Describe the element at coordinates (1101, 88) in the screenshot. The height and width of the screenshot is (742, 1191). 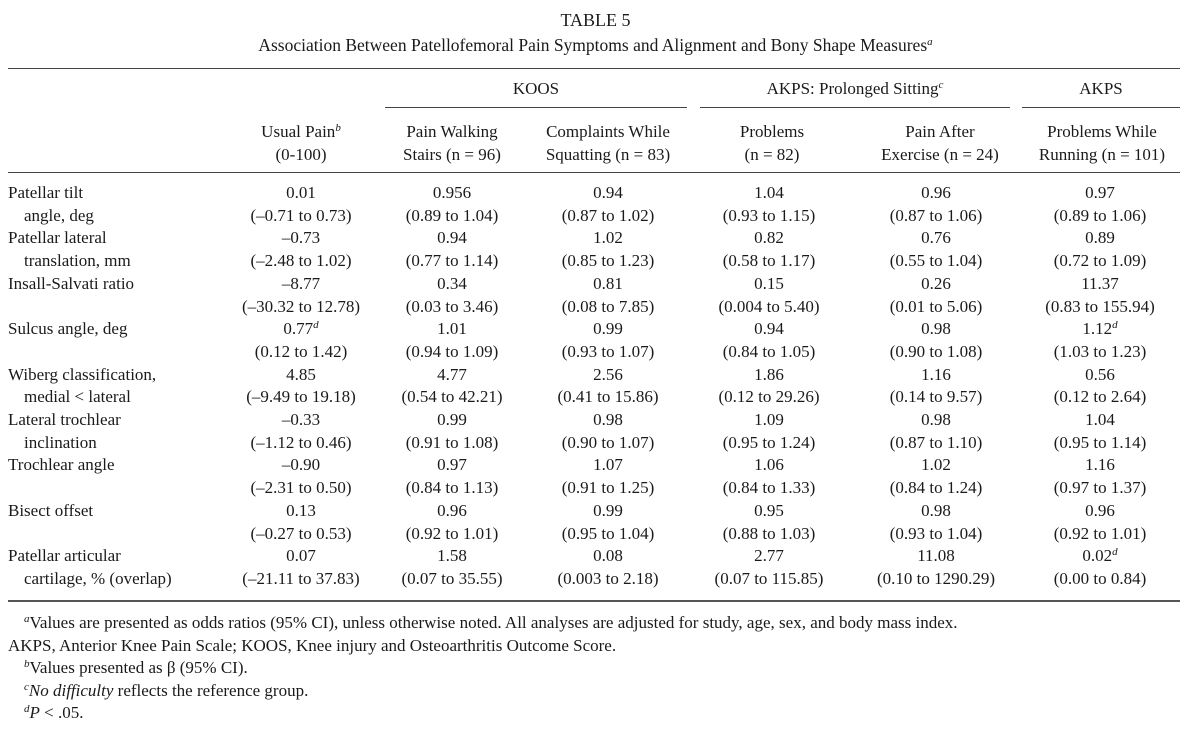
I see `group-header-akps: AKPS` at that location.